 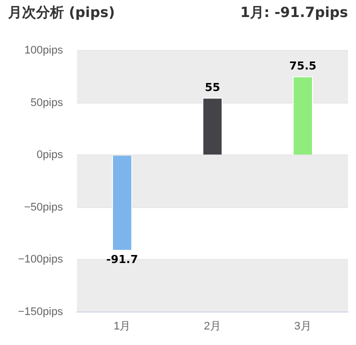 What do you see at coordinates (122, 259) in the screenshot?
I see `data-label: -91.7` at bounding box center [122, 259].